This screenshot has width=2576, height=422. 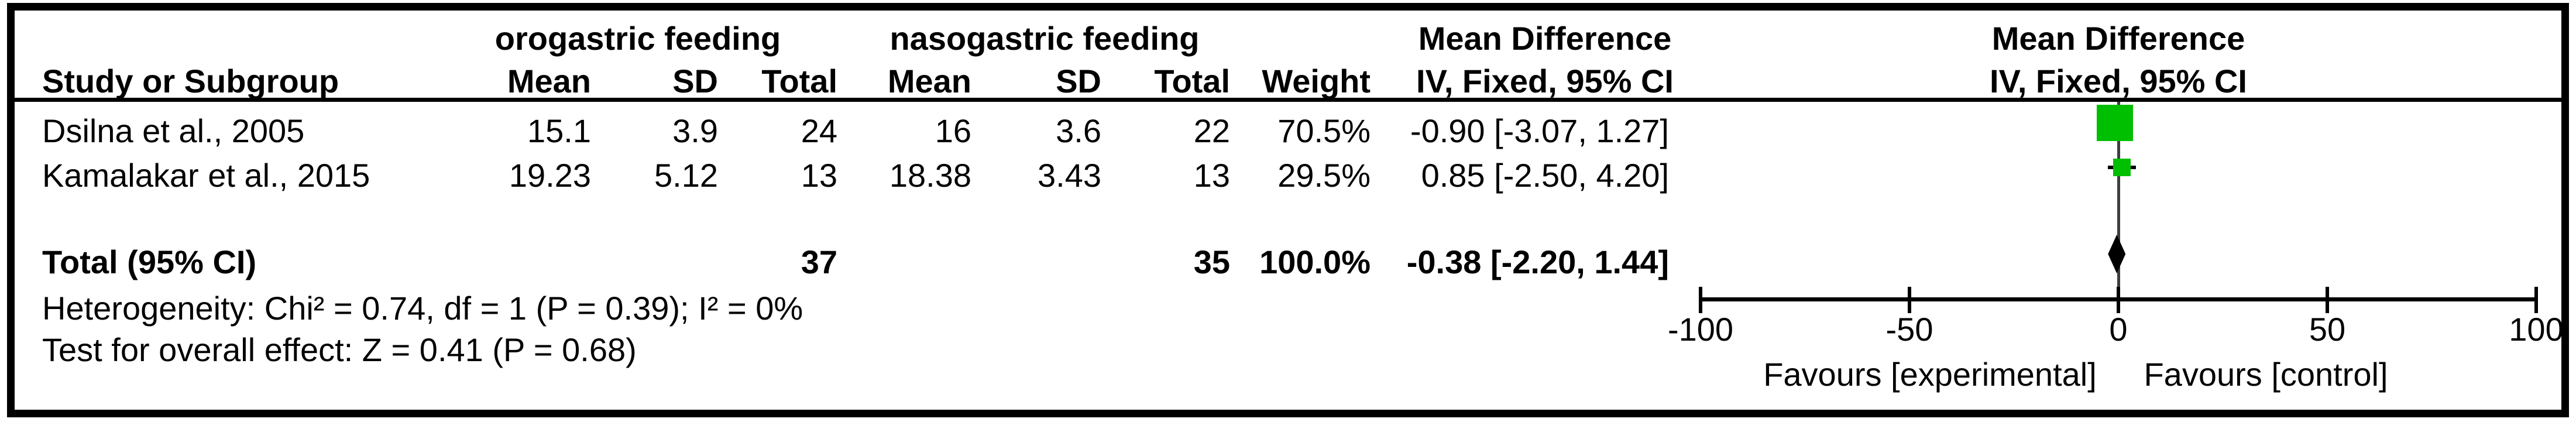 What do you see at coordinates (2536, 329) in the screenshot?
I see `axis-tick-label: 100` at bounding box center [2536, 329].